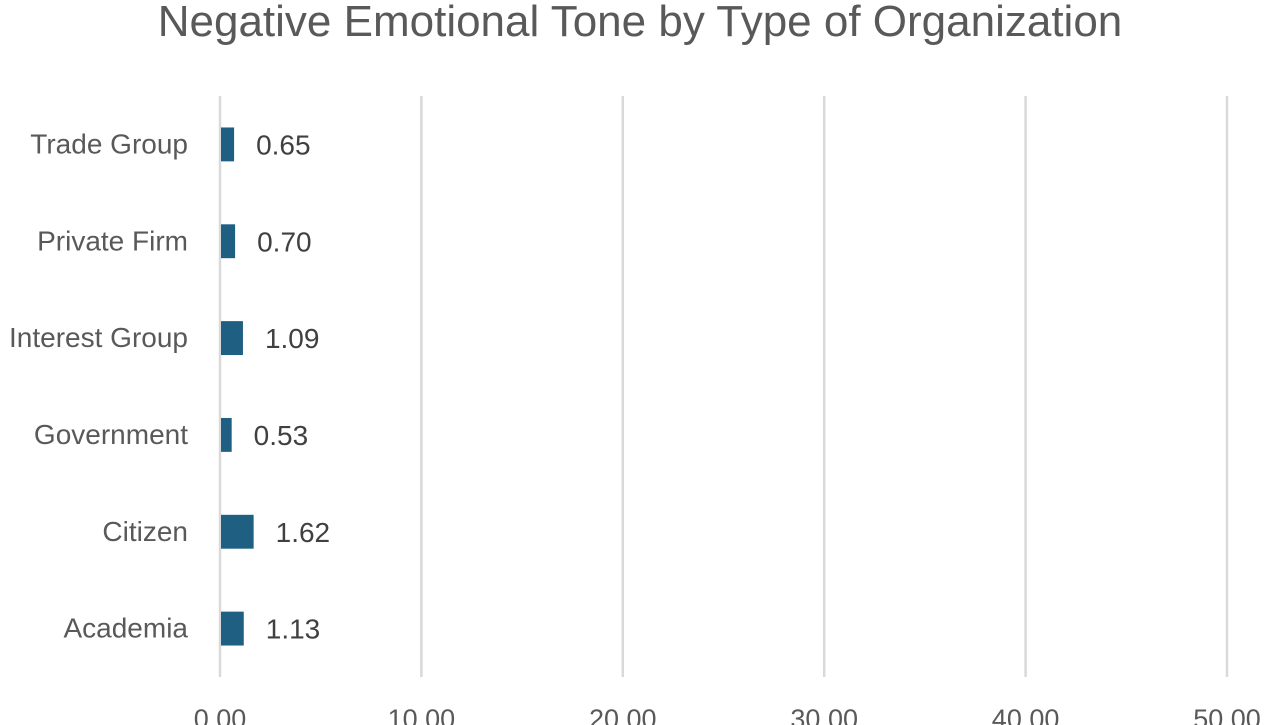 Image resolution: width=1267 pixels, height=725 pixels. What do you see at coordinates (422, 714) in the screenshot?
I see `x-tick-label: 10.00` at bounding box center [422, 714].